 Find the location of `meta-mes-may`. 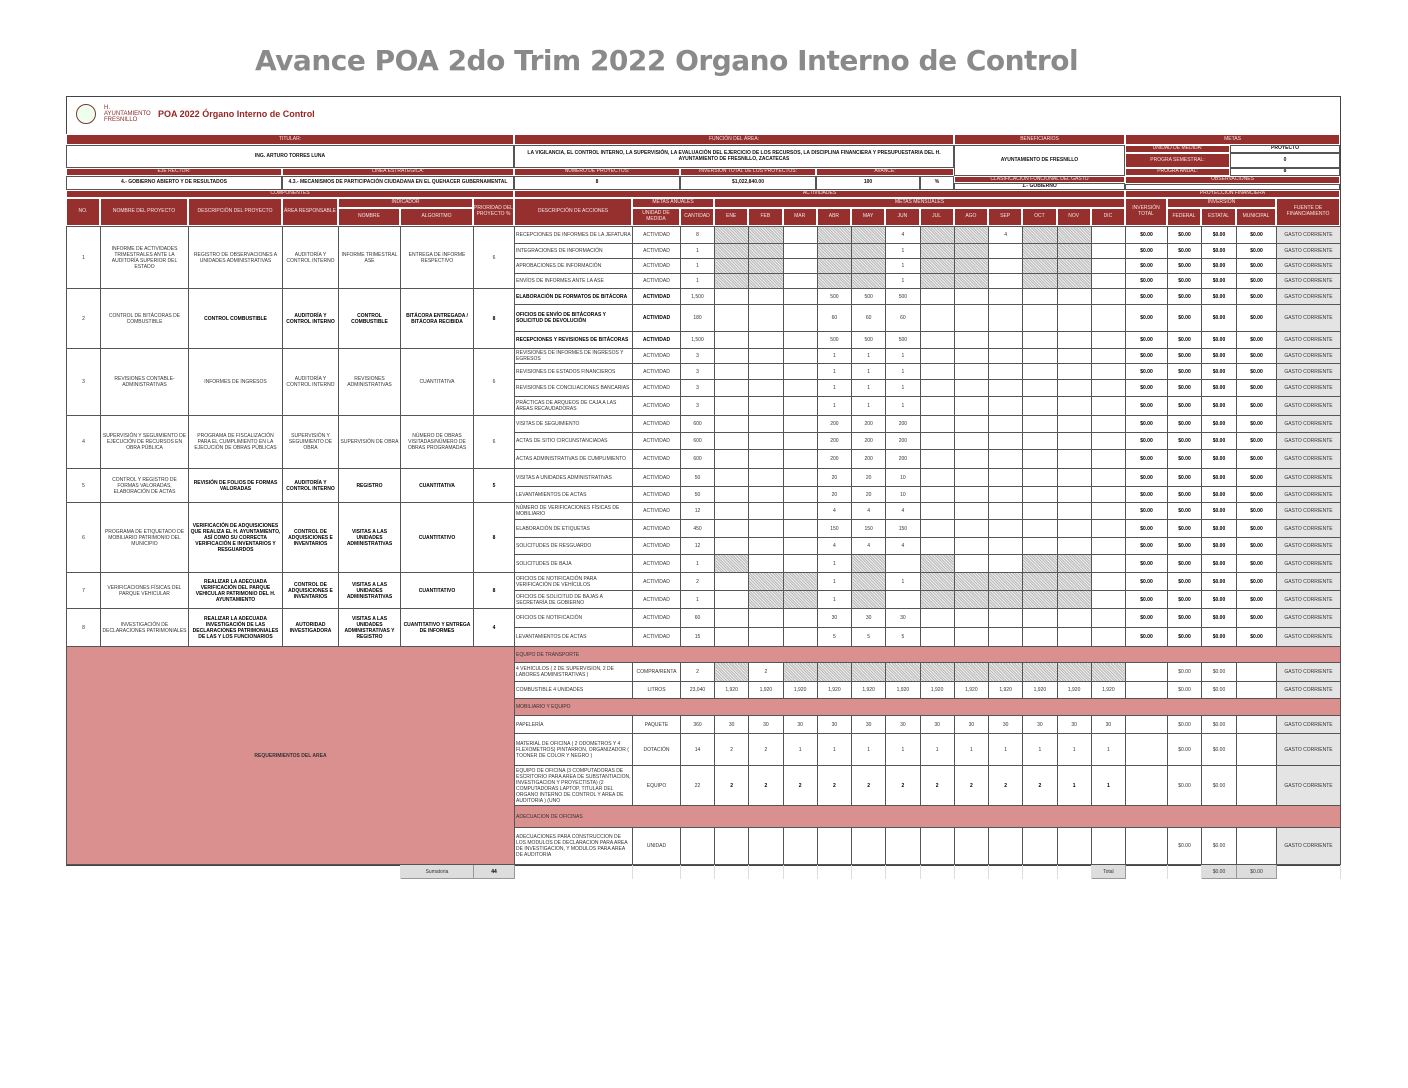

meta-mes-may is located at coordinates (868, 281).